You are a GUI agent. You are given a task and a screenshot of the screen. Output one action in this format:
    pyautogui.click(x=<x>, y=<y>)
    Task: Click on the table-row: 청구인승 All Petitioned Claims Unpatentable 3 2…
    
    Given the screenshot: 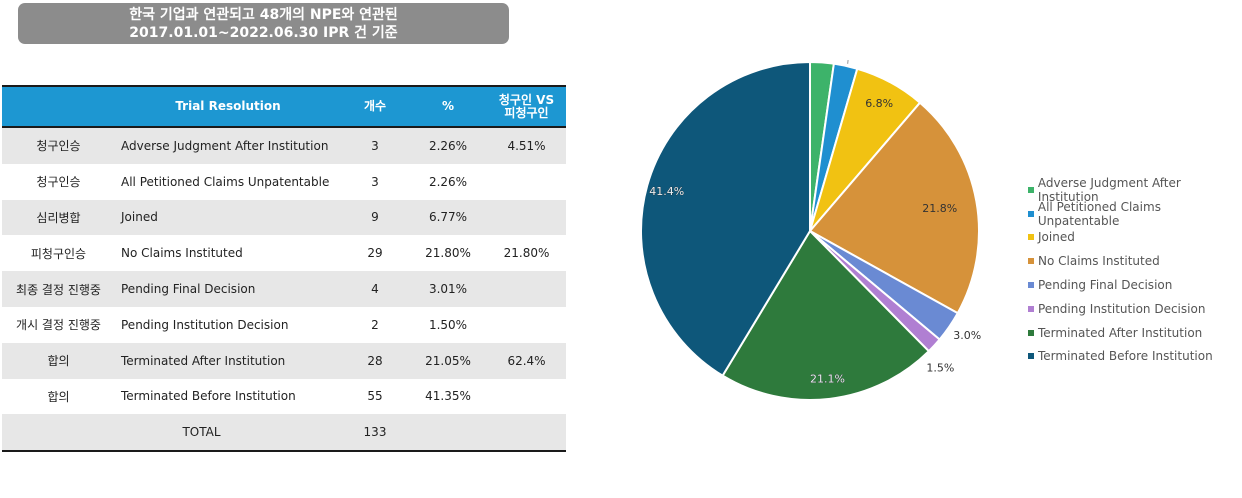 What is the action you would take?
    pyautogui.click(x=284, y=182)
    